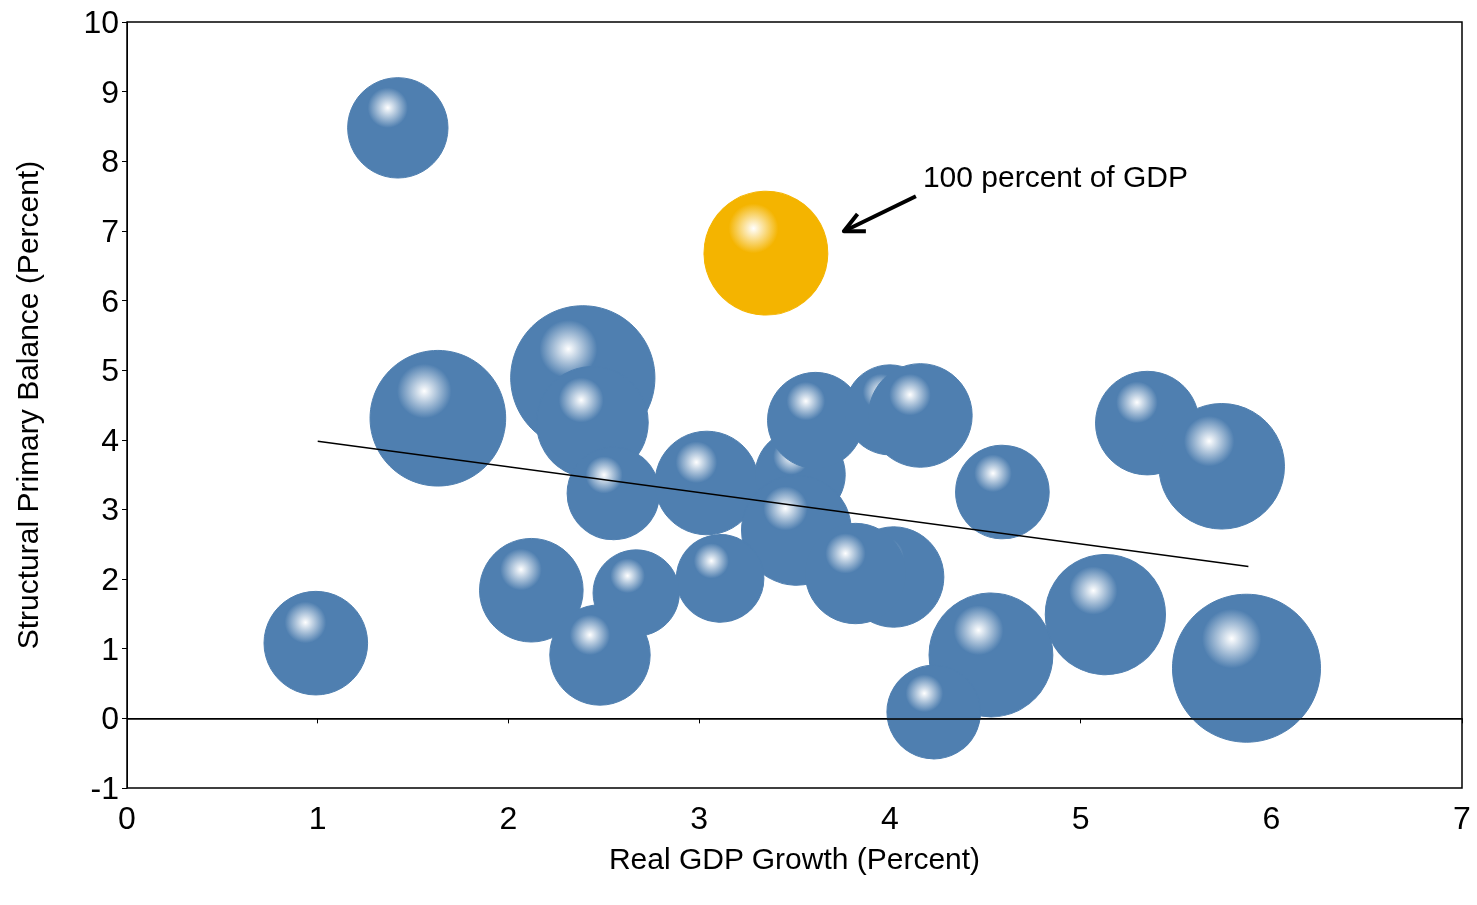 The image size is (1477, 905). Describe the element at coordinates (699, 818) in the screenshot. I see `x-tick-label: 3` at that location.